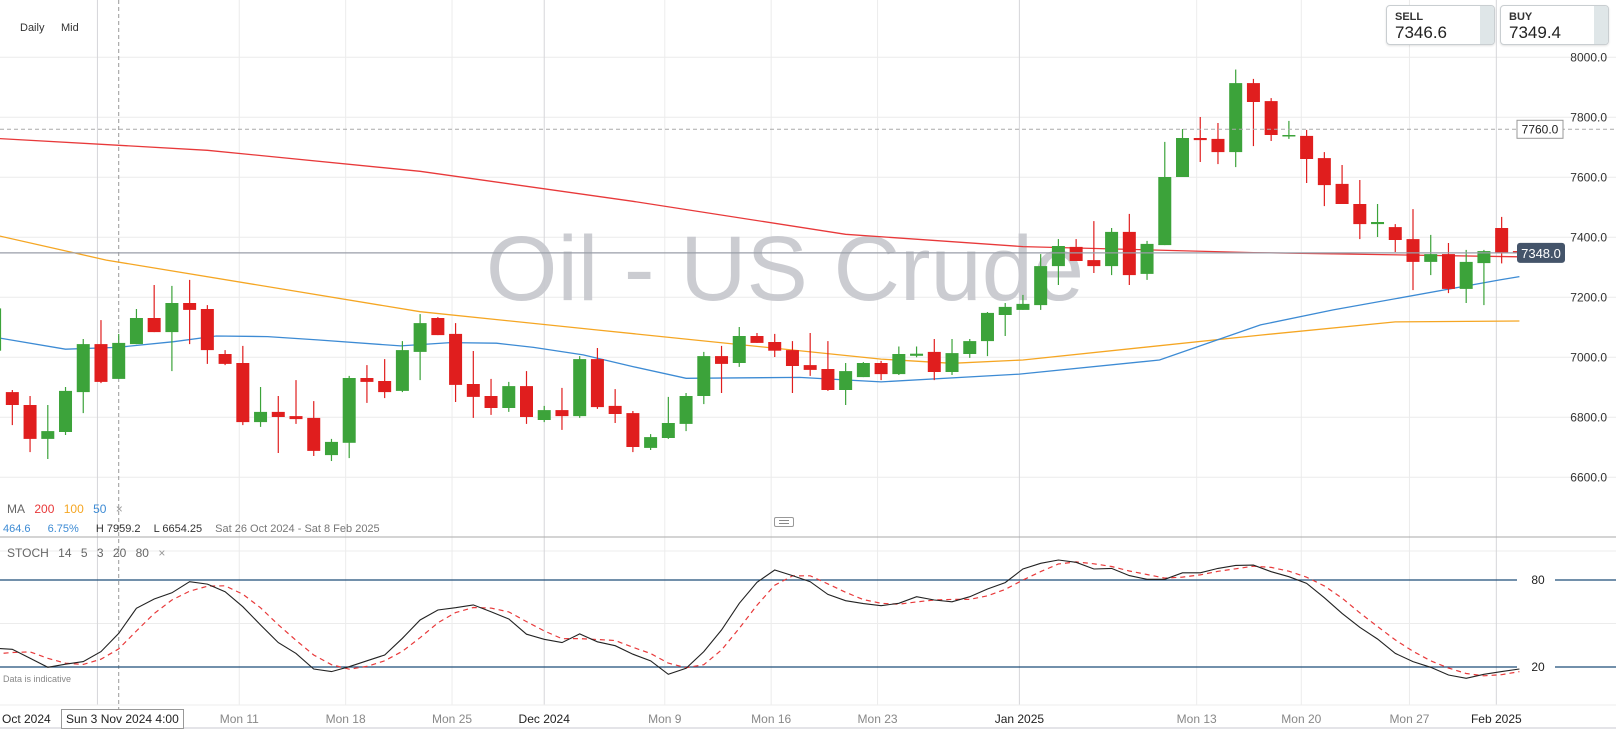 The height and width of the screenshot is (729, 1616). I want to click on panel-resize-handle, so click(784, 522).